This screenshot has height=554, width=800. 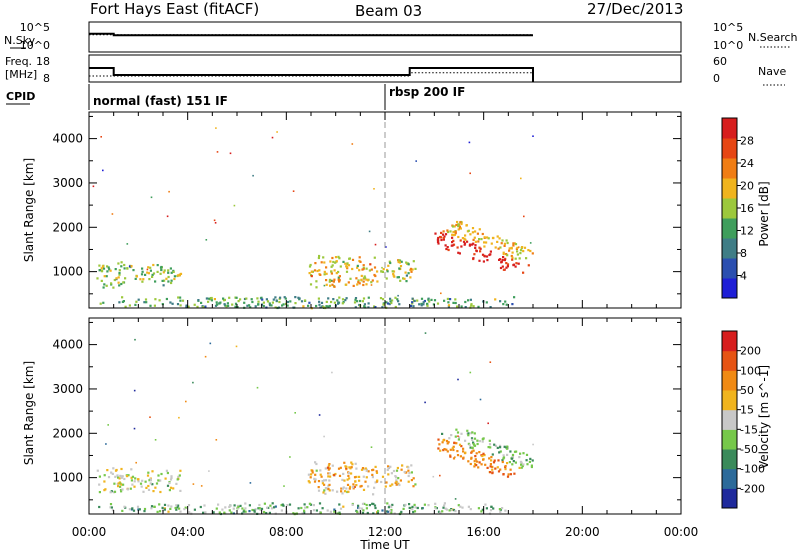 I want to click on power-y-axis-label: Slant Range [km], so click(x=29, y=210).